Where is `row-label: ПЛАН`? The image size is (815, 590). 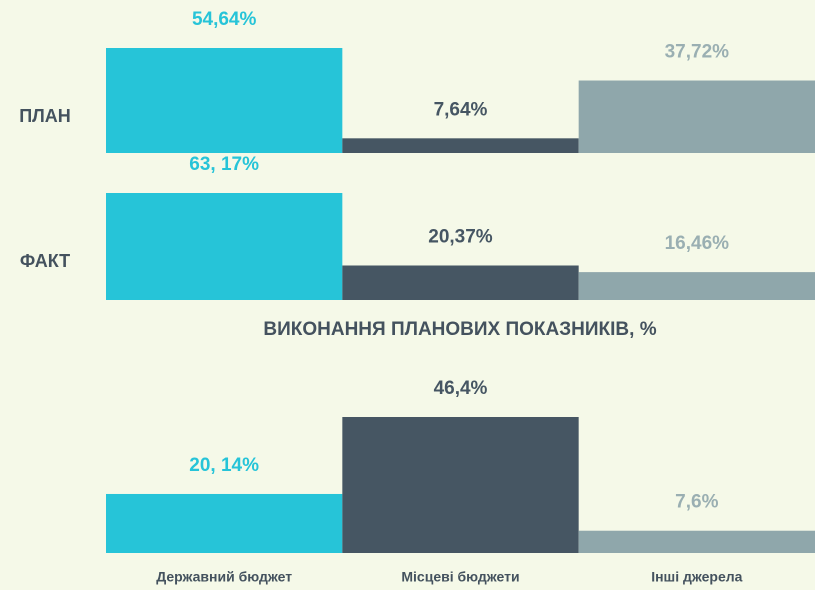 row-label: ПЛАН is located at coordinates (45, 116).